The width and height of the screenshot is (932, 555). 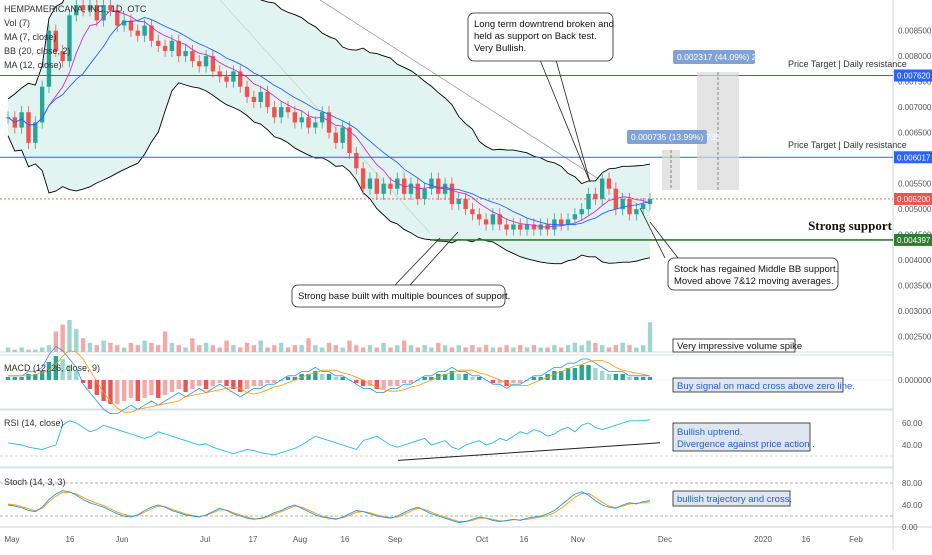 What do you see at coordinates (529, 451) in the screenshot?
I see `rsi-trendline` at bounding box center [529, 451].